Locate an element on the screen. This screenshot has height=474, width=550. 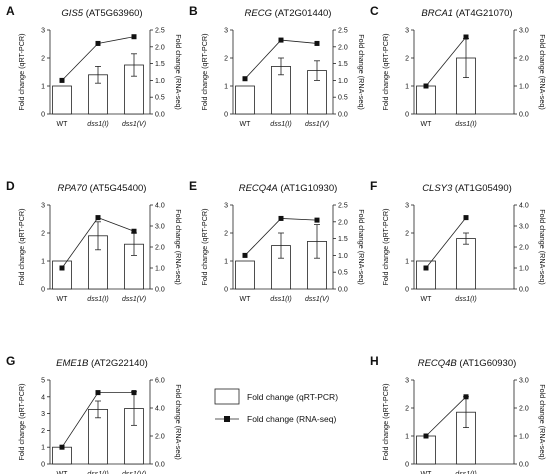
legend-line-label: Fold change (RNA-seq) is located at coordinates (291, 419).